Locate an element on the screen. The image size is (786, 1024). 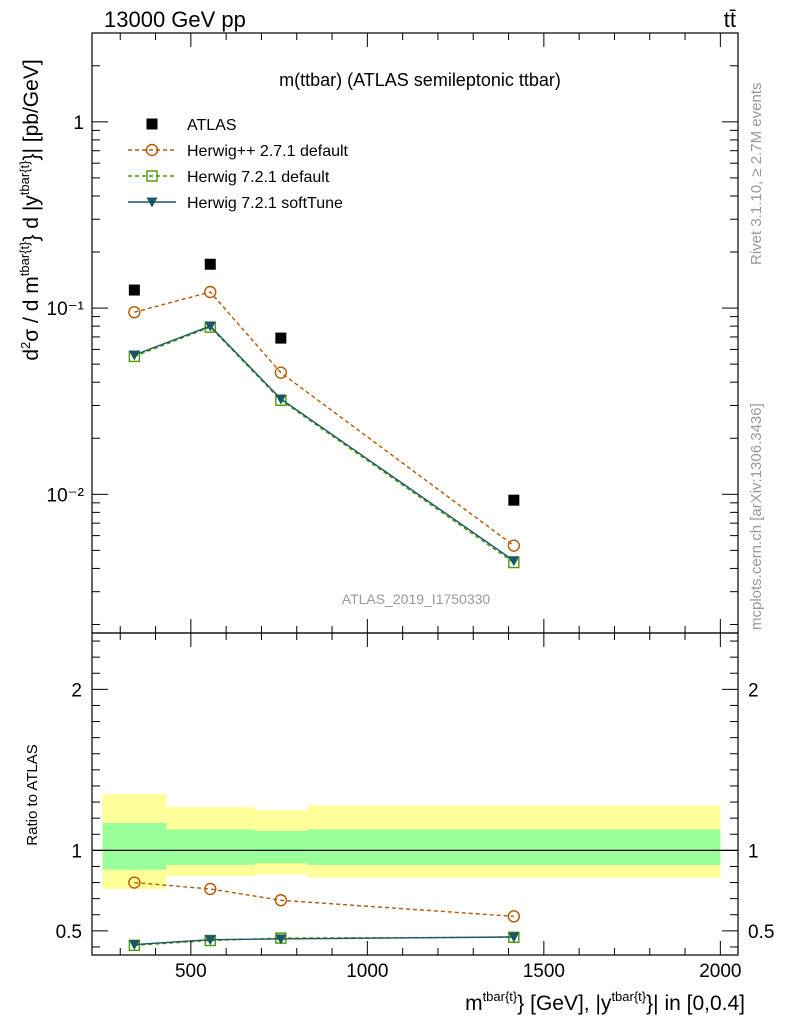
process-label: tt̄ is located at coordinates (730, 19).